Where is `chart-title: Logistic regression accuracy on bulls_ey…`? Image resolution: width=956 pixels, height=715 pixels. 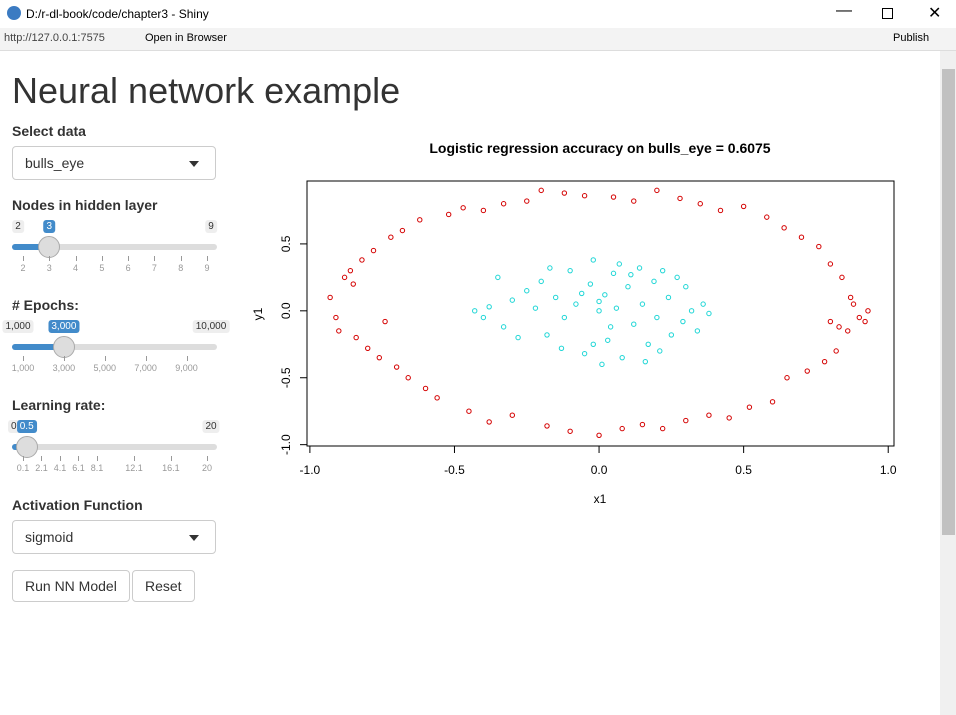 chart-title: Logistic regression accuracy on bulls_ey… is located at coordinates (599, 148).